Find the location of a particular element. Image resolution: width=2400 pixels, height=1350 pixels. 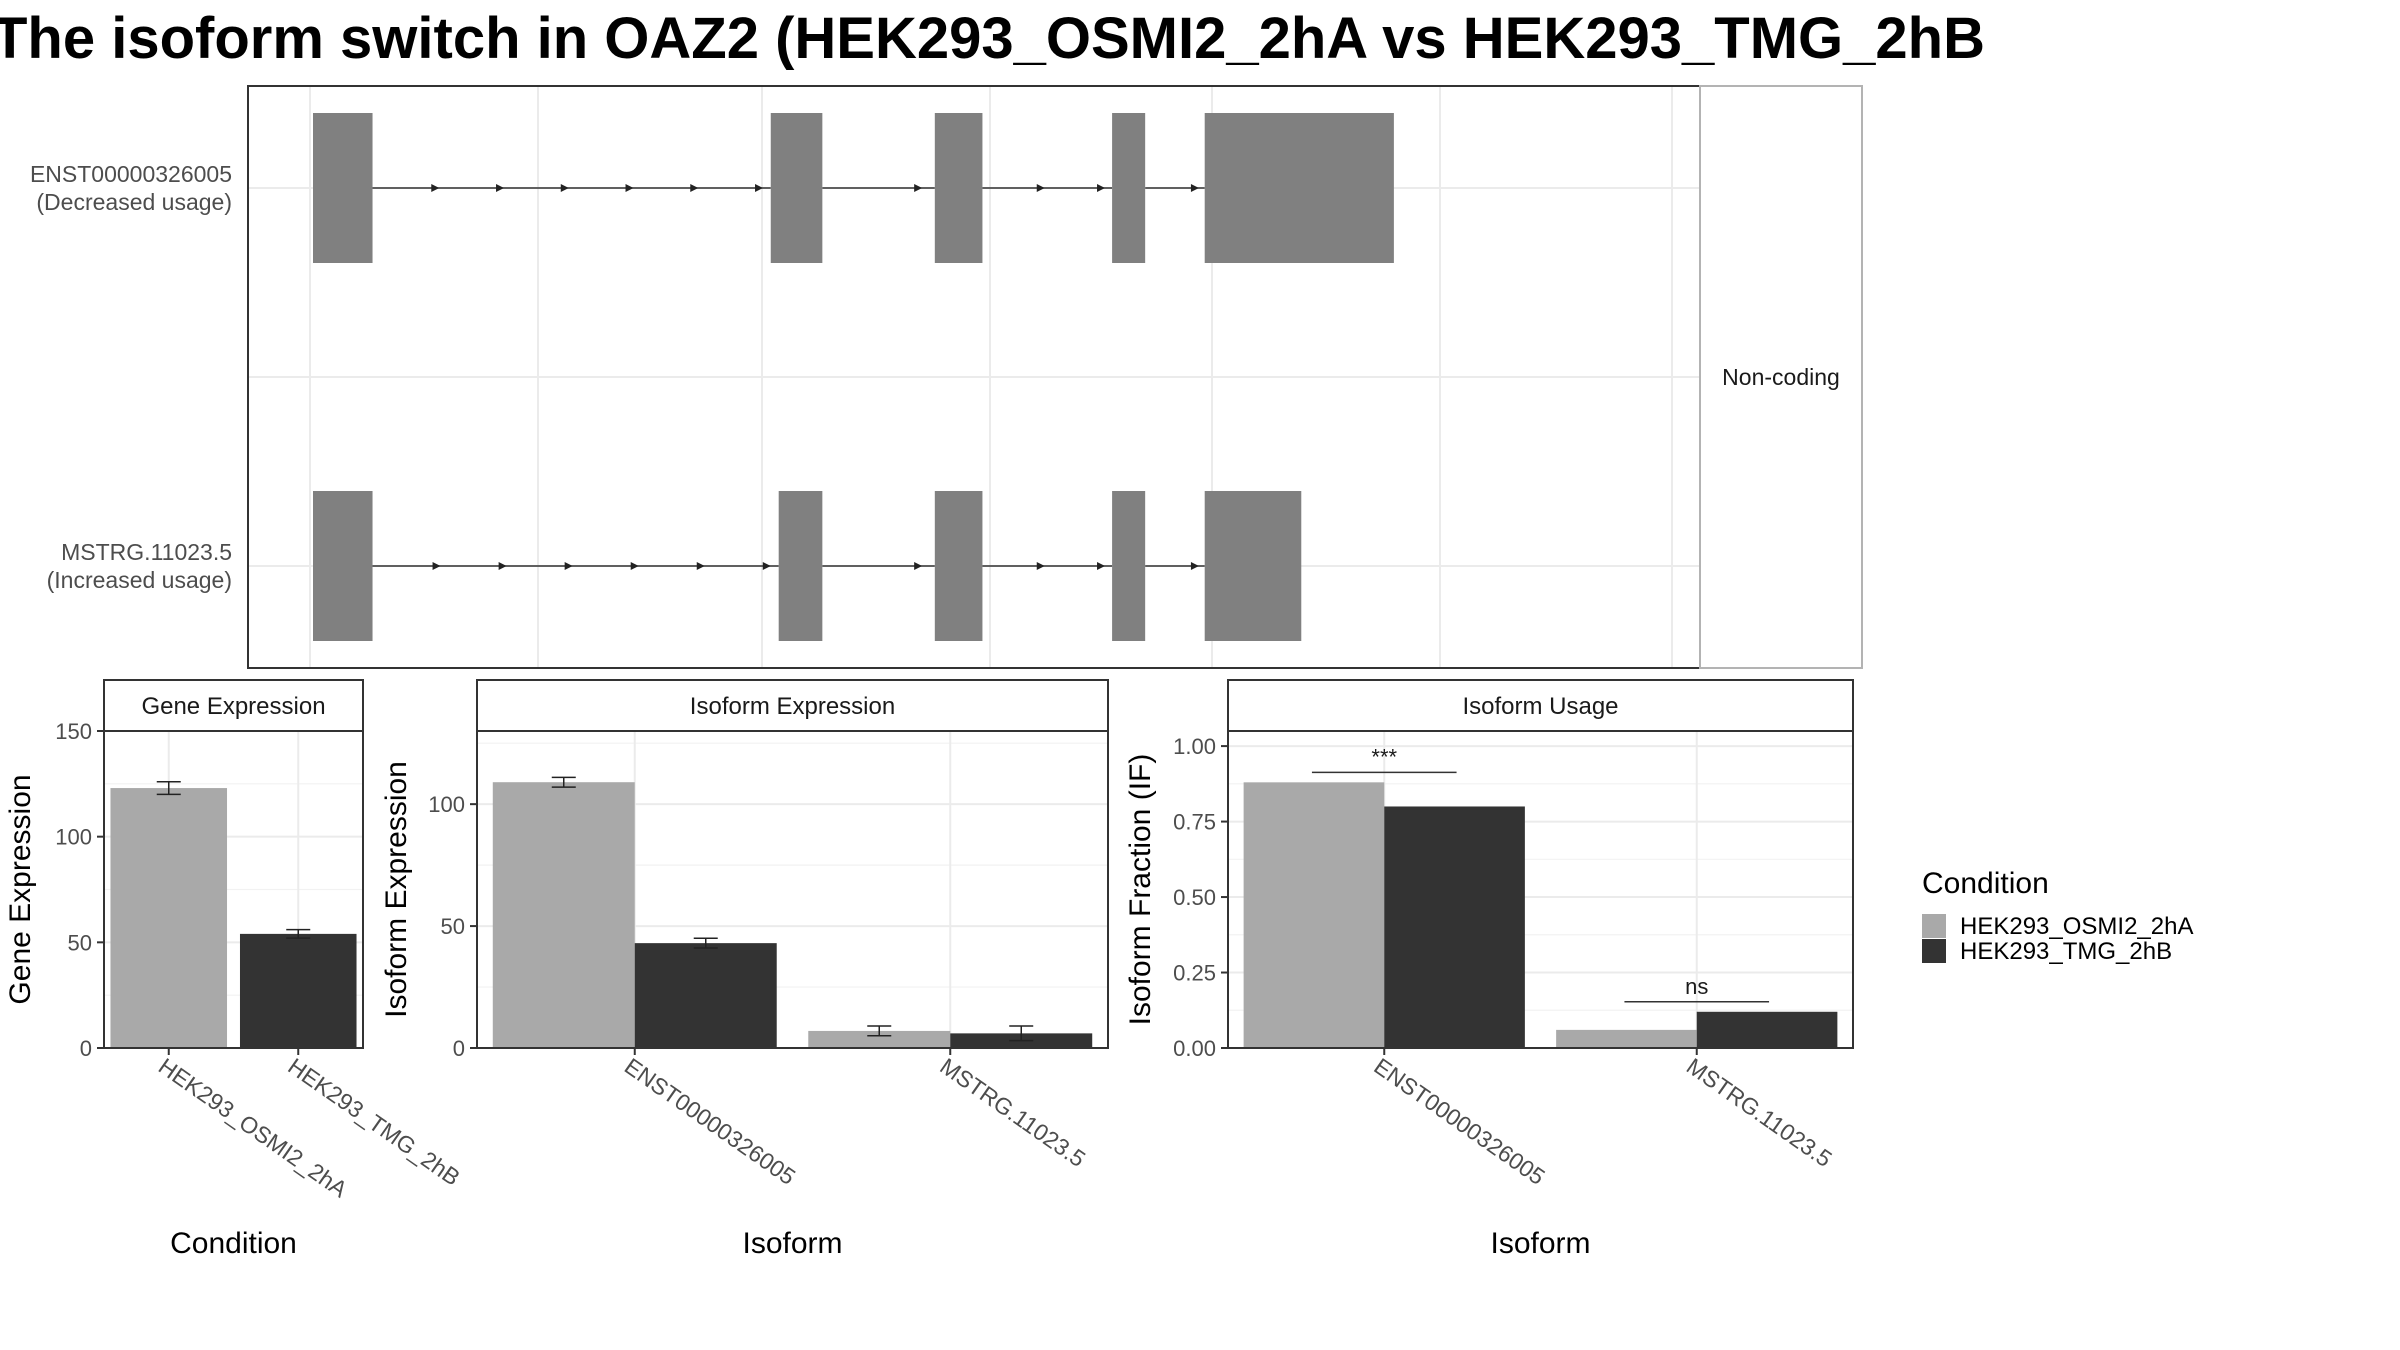

significance-label: ns is located at coordinates (1696, 986).